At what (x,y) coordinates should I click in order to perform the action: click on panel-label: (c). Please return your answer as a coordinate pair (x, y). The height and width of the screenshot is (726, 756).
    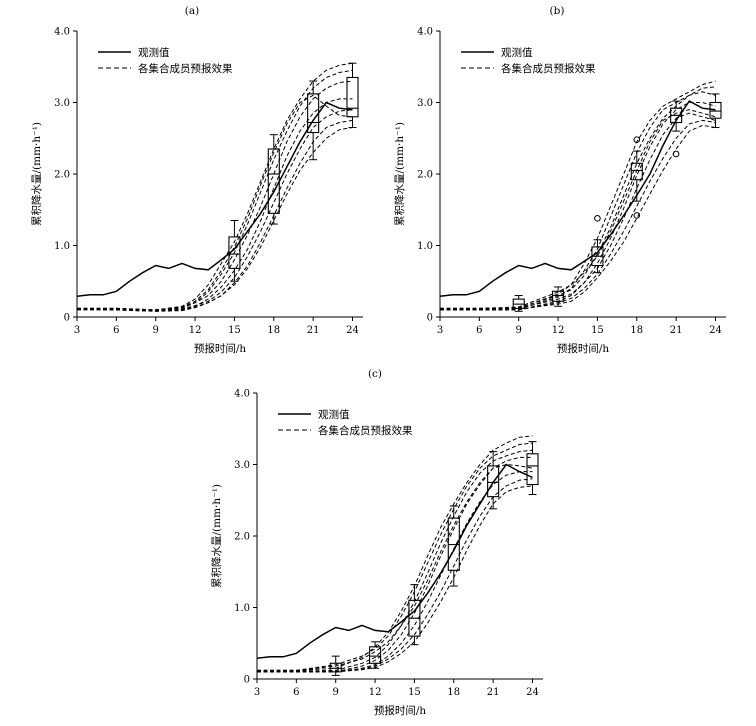
    Looking at the image, I should click on (375, 374).